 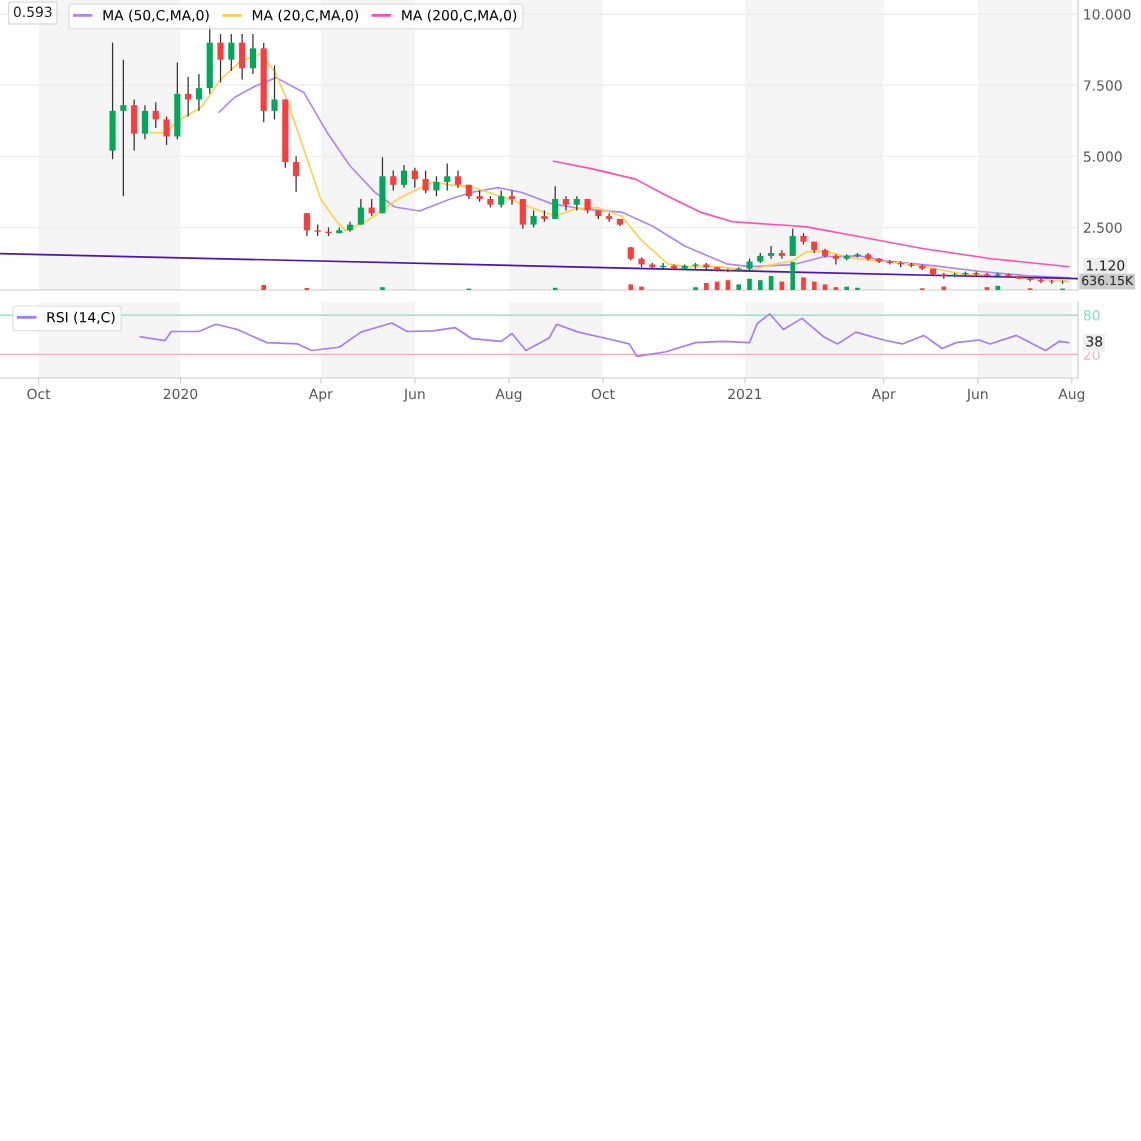 What do you see at coordinates (1094, 341) in the screenshot?
I see `annotation: 38` at bounding box center [1094, 341].